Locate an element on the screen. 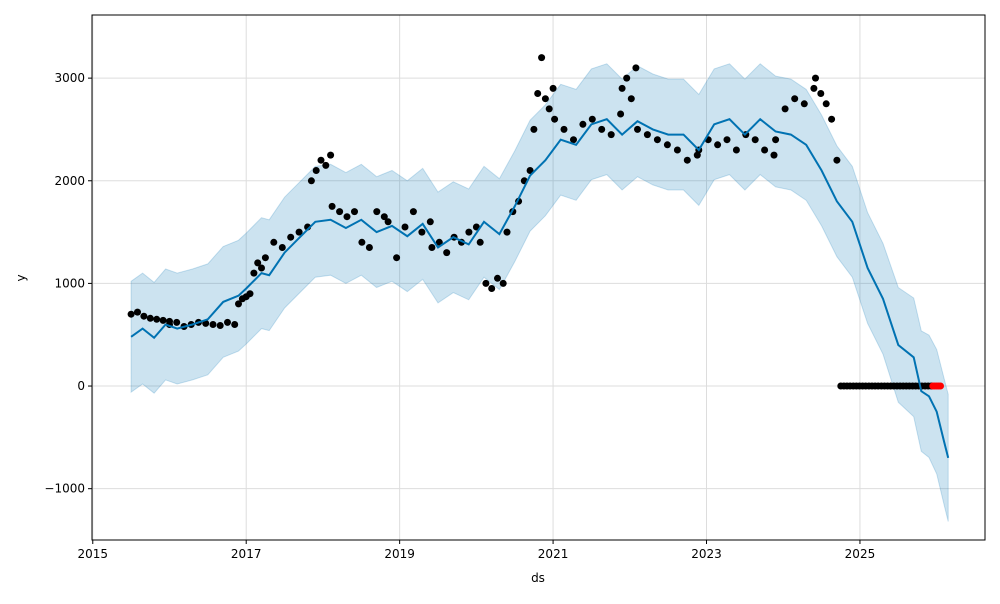 Image resolution: width=1000 pixels, height=604 pixels. x-axis-ticks: 2015 2017 2019 2021 2023 2025 is located at coordinates (476, 550).